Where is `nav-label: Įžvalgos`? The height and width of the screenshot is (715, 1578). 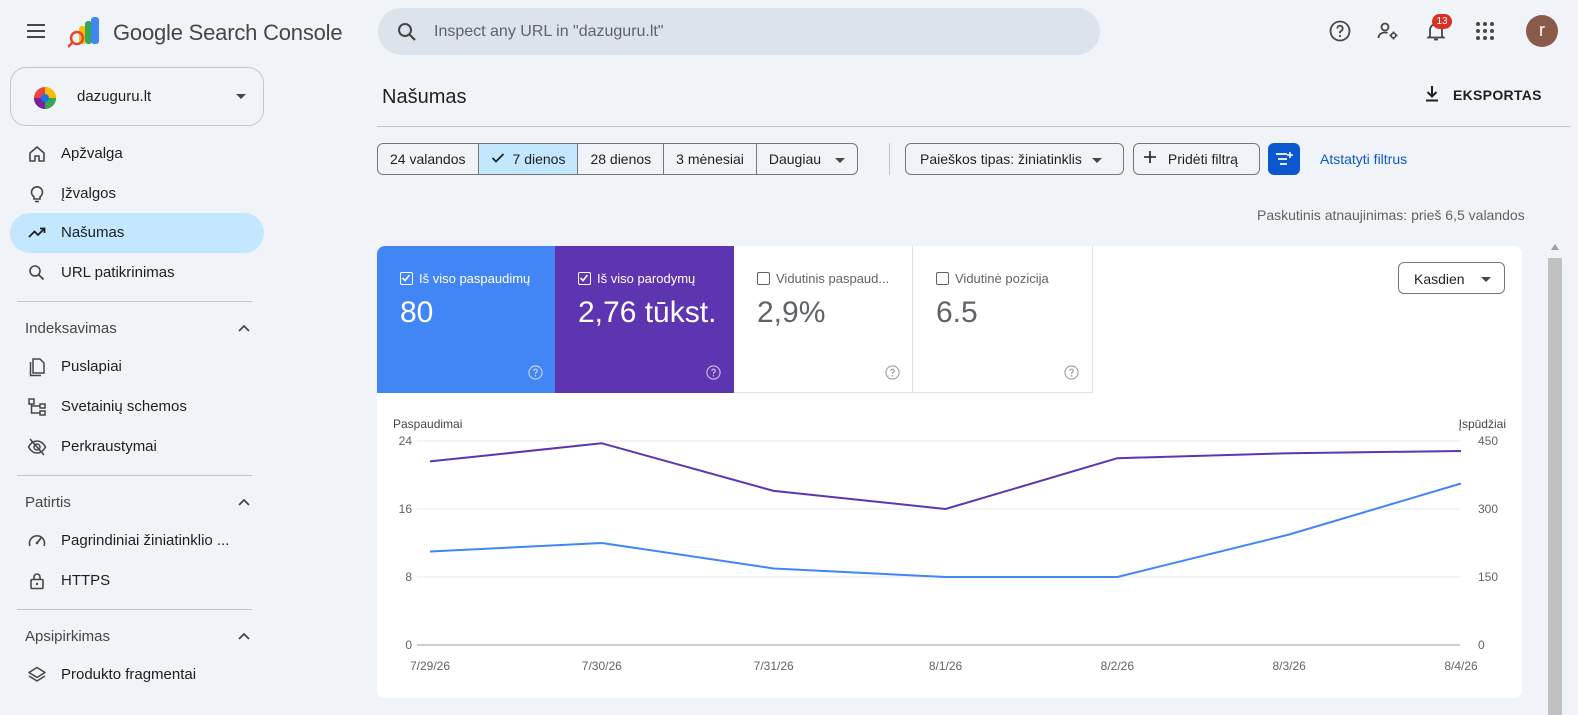
nav-label: Įžvalgos is located at coordinates (89, 193).